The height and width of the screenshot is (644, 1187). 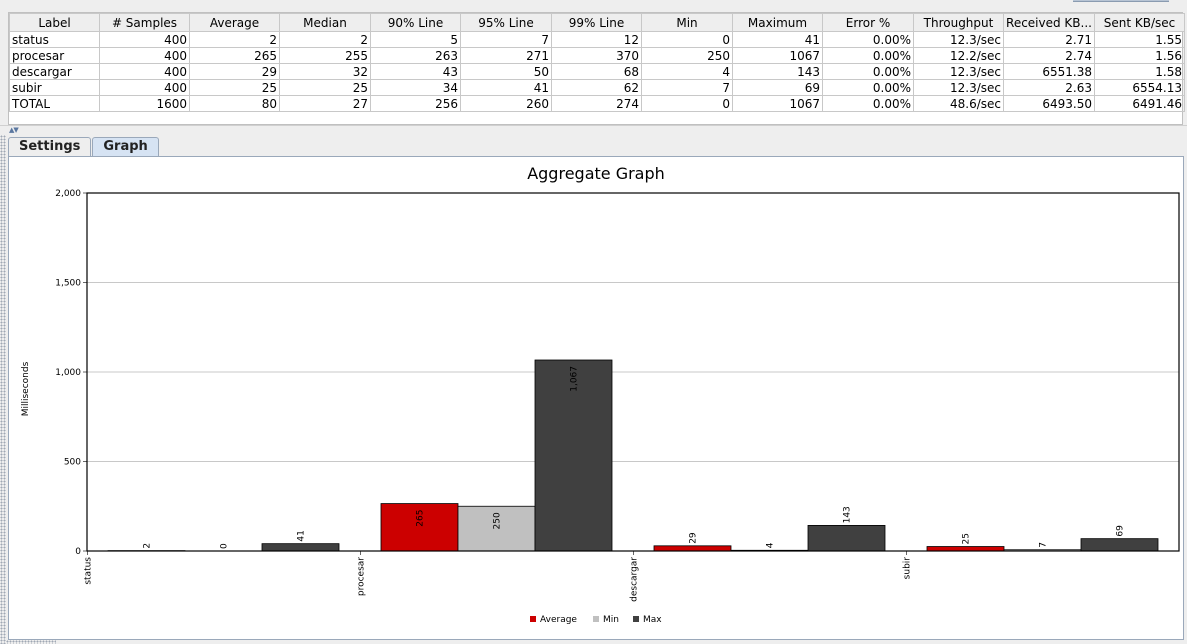 What do you see at coordinates (415, 103) in the screenshot?
I see `table-cell: 256` at bounding box center [415, 103].